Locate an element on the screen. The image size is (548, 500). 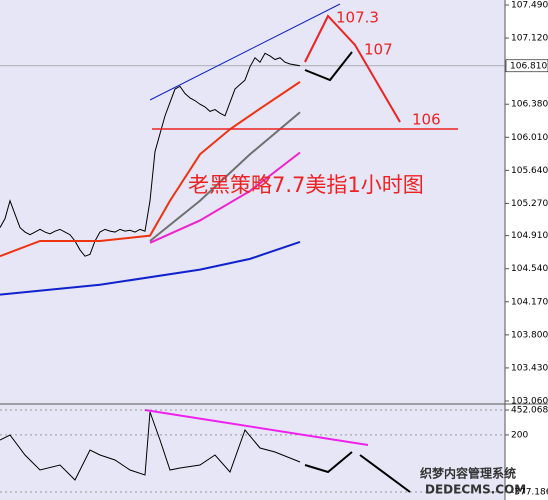
annotation: 107 is located at coordinates (378, 50).